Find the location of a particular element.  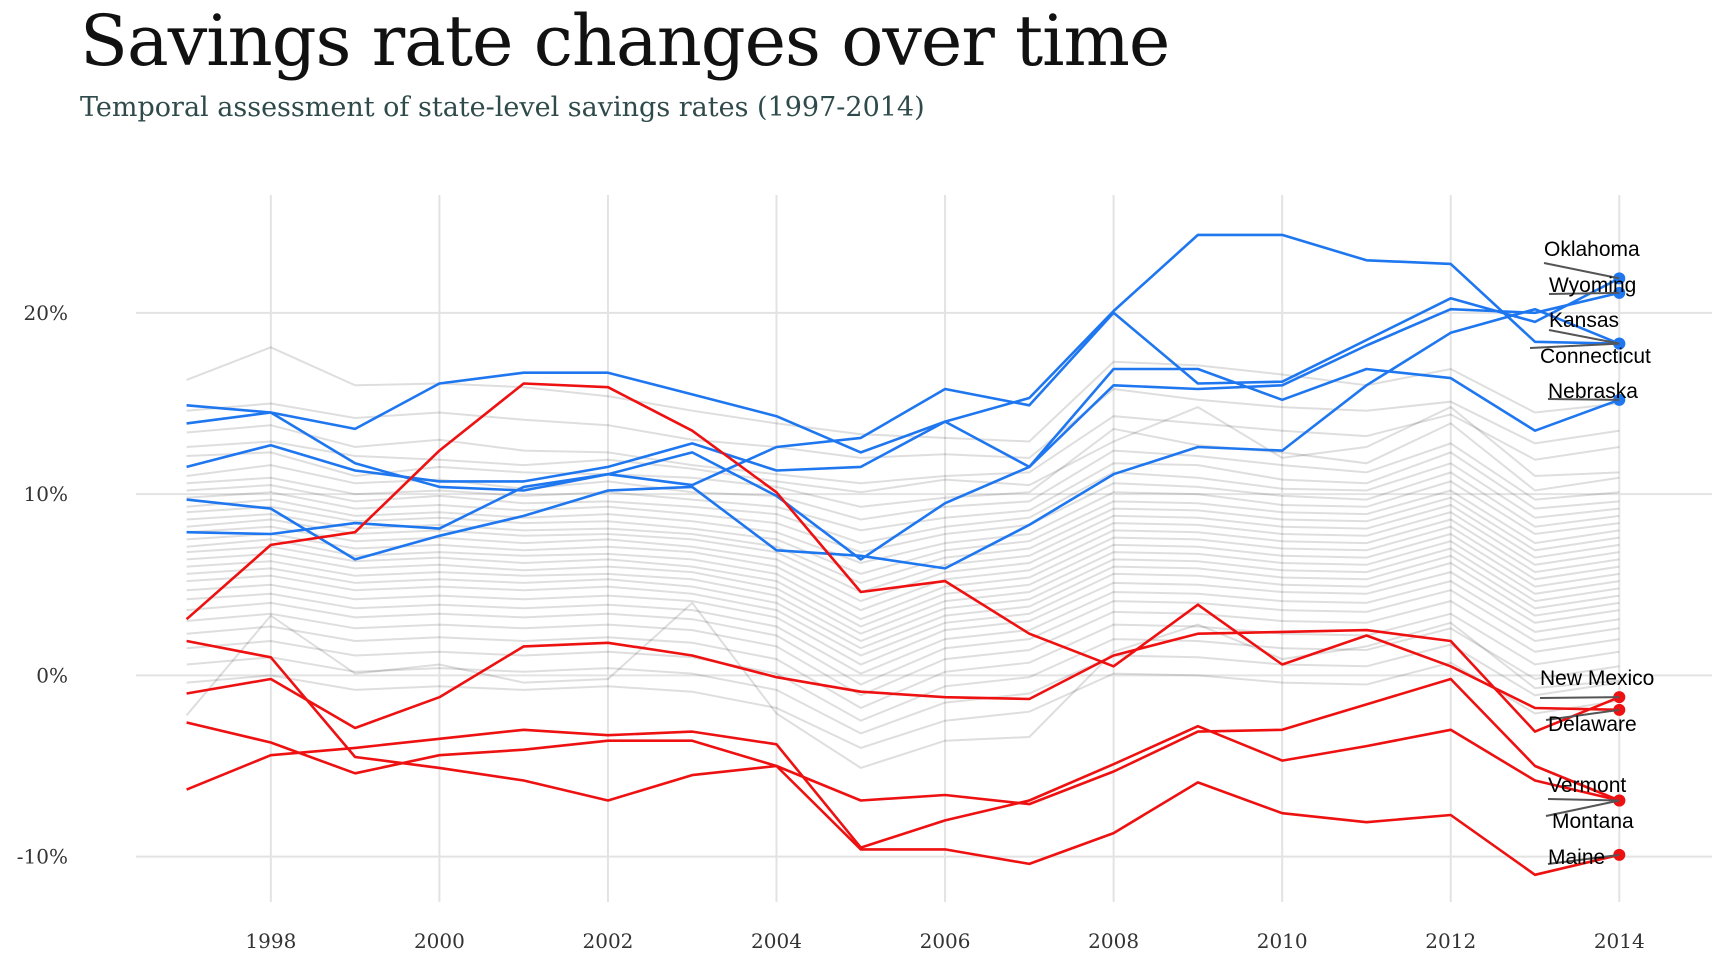

series-line-montana is located at coordinates (903, 722).